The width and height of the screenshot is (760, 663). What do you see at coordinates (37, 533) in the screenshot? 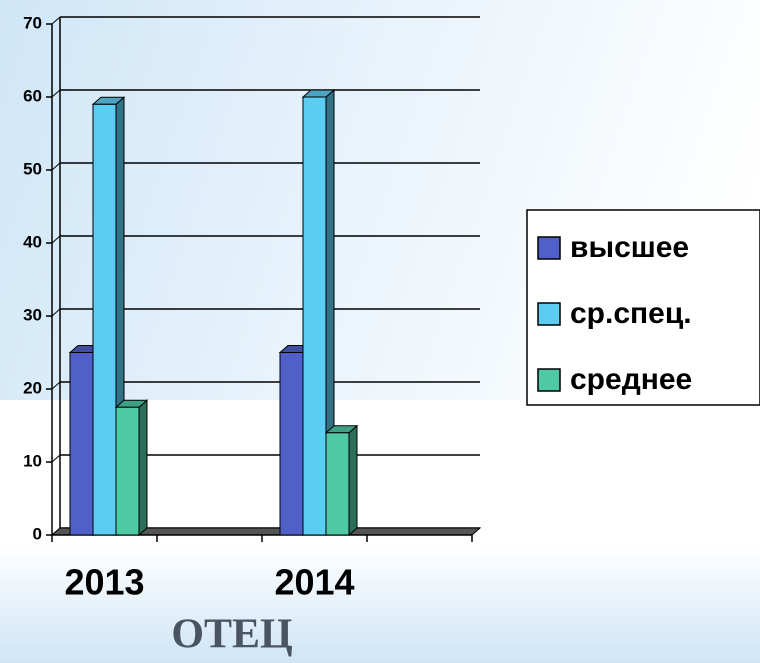
I see `y-tick-label: 0` at bounding box center [37, 533].